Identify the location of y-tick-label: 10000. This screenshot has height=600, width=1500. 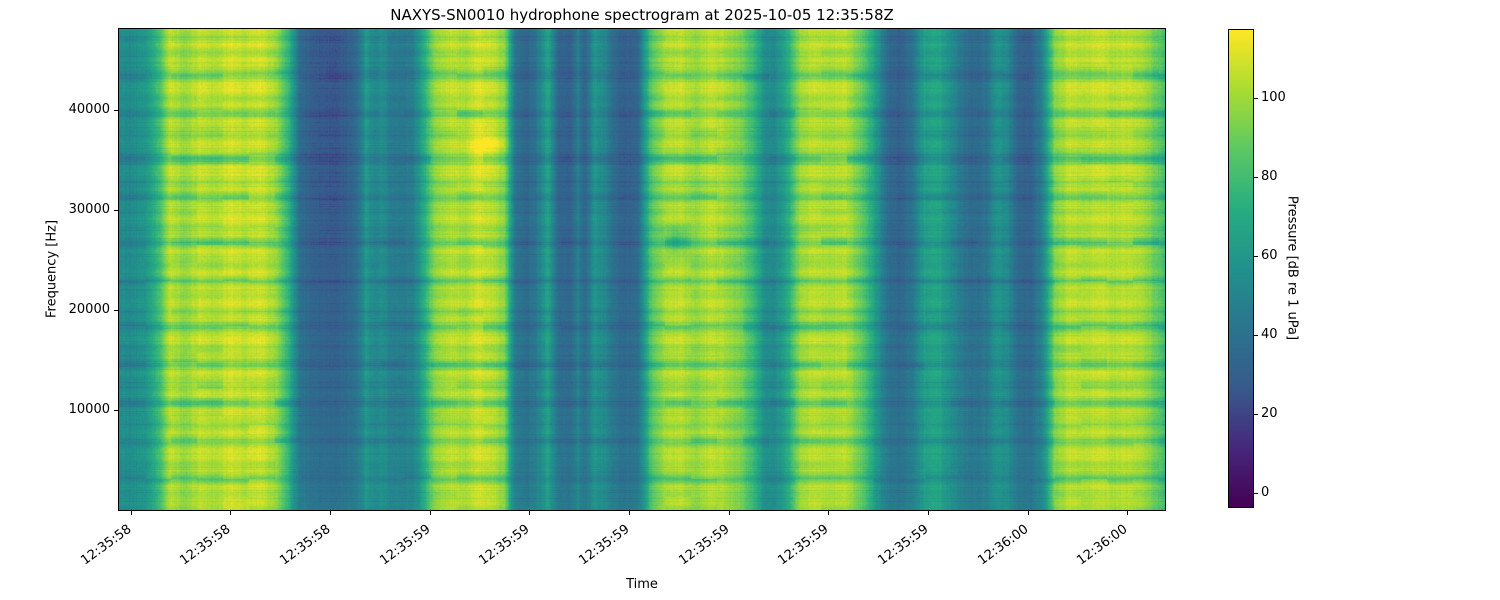
(89, 409).